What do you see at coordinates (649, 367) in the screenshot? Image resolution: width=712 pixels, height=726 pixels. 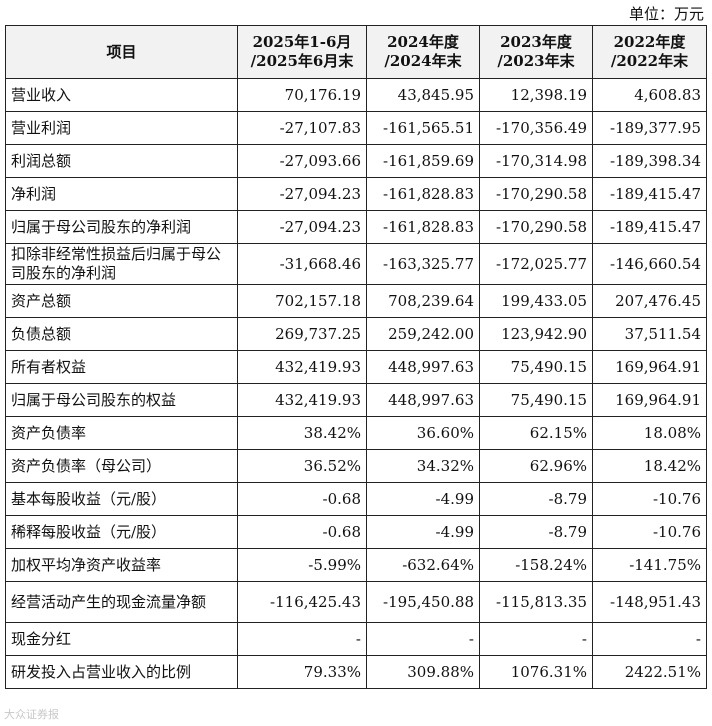 I see `row-value: 169,964.91` at bounding box center [649, 367].